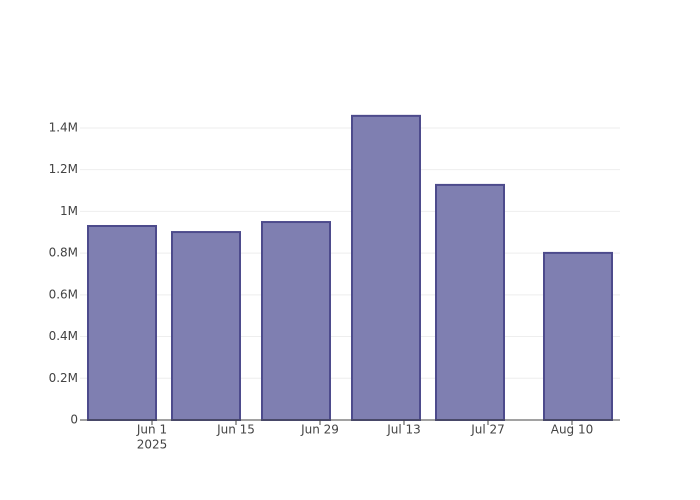 Image resolution: width=700 pixels, height=500 pixels. Describe the element at coordinates (63, 169) in the screenshot. I see `y-tick-label: 1.2M` at that location.